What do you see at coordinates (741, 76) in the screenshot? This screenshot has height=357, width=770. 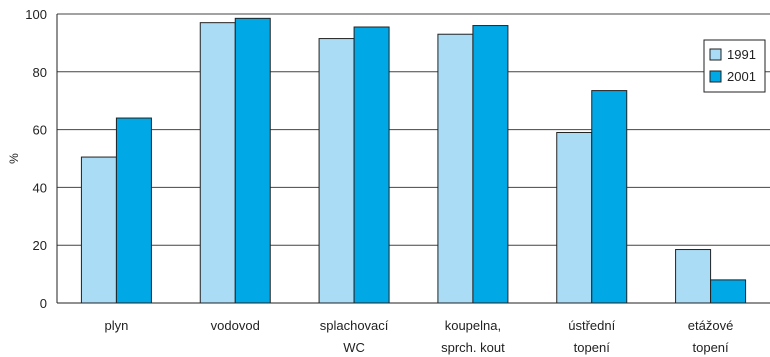 I see `legend-label: 2001` at bounding box center [741, 76].